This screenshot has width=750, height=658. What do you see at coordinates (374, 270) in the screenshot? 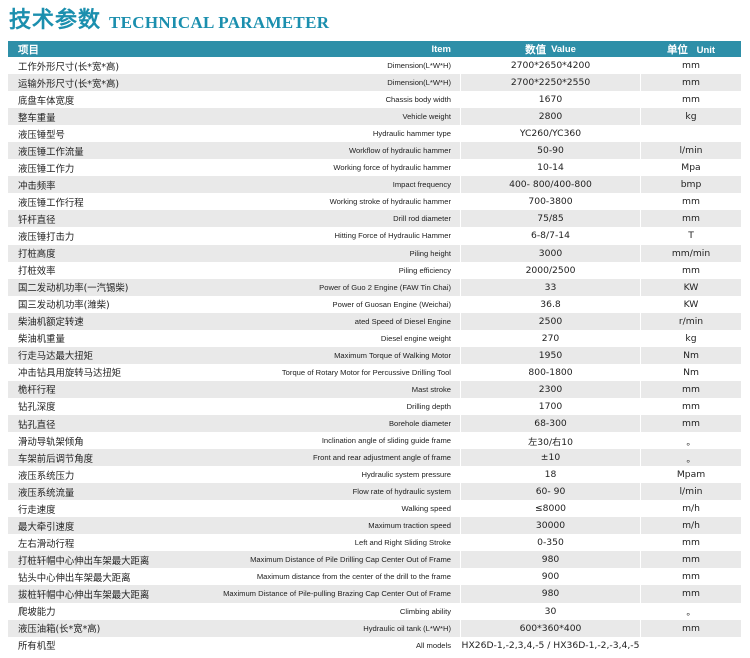
I see `table-row: 打桩效率 Piling efficiency 2000/2500 mm` at bounding box center [374, 270].